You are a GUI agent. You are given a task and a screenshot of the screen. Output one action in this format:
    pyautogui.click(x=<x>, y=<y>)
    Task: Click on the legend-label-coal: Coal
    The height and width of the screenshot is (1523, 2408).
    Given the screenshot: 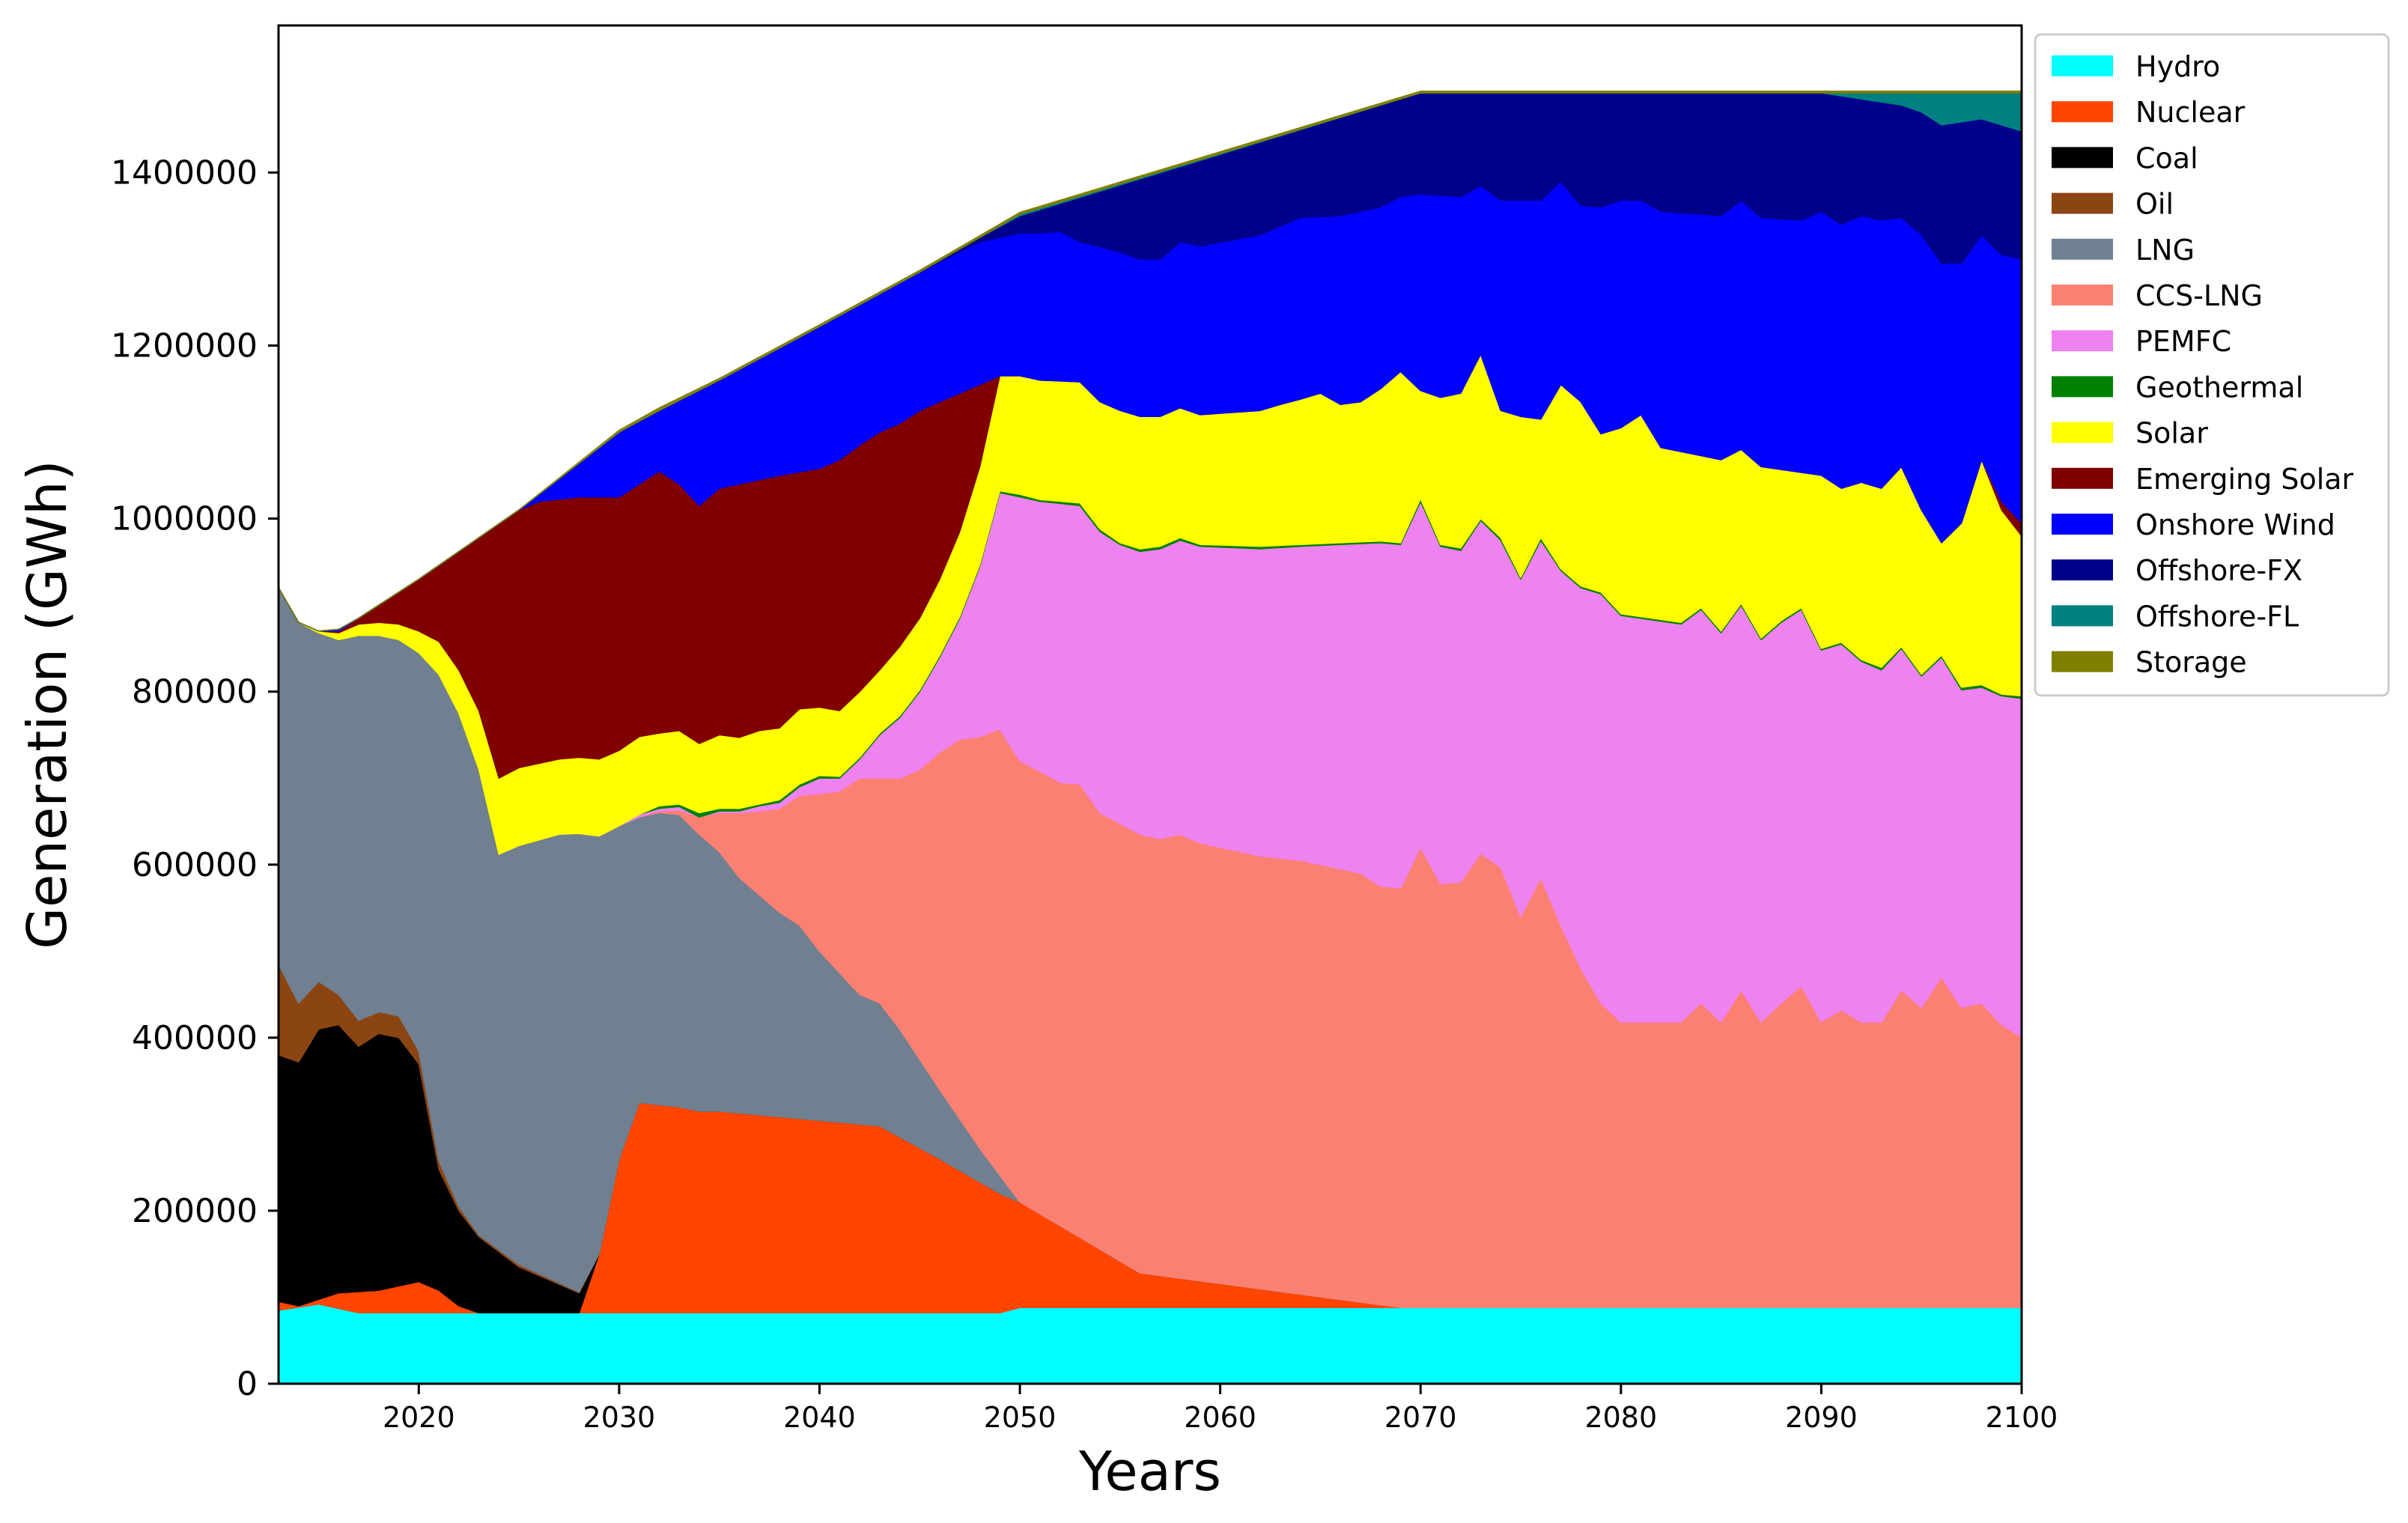 What is the action you would take?
    pyautogui.click(x=2166, y=158)
    